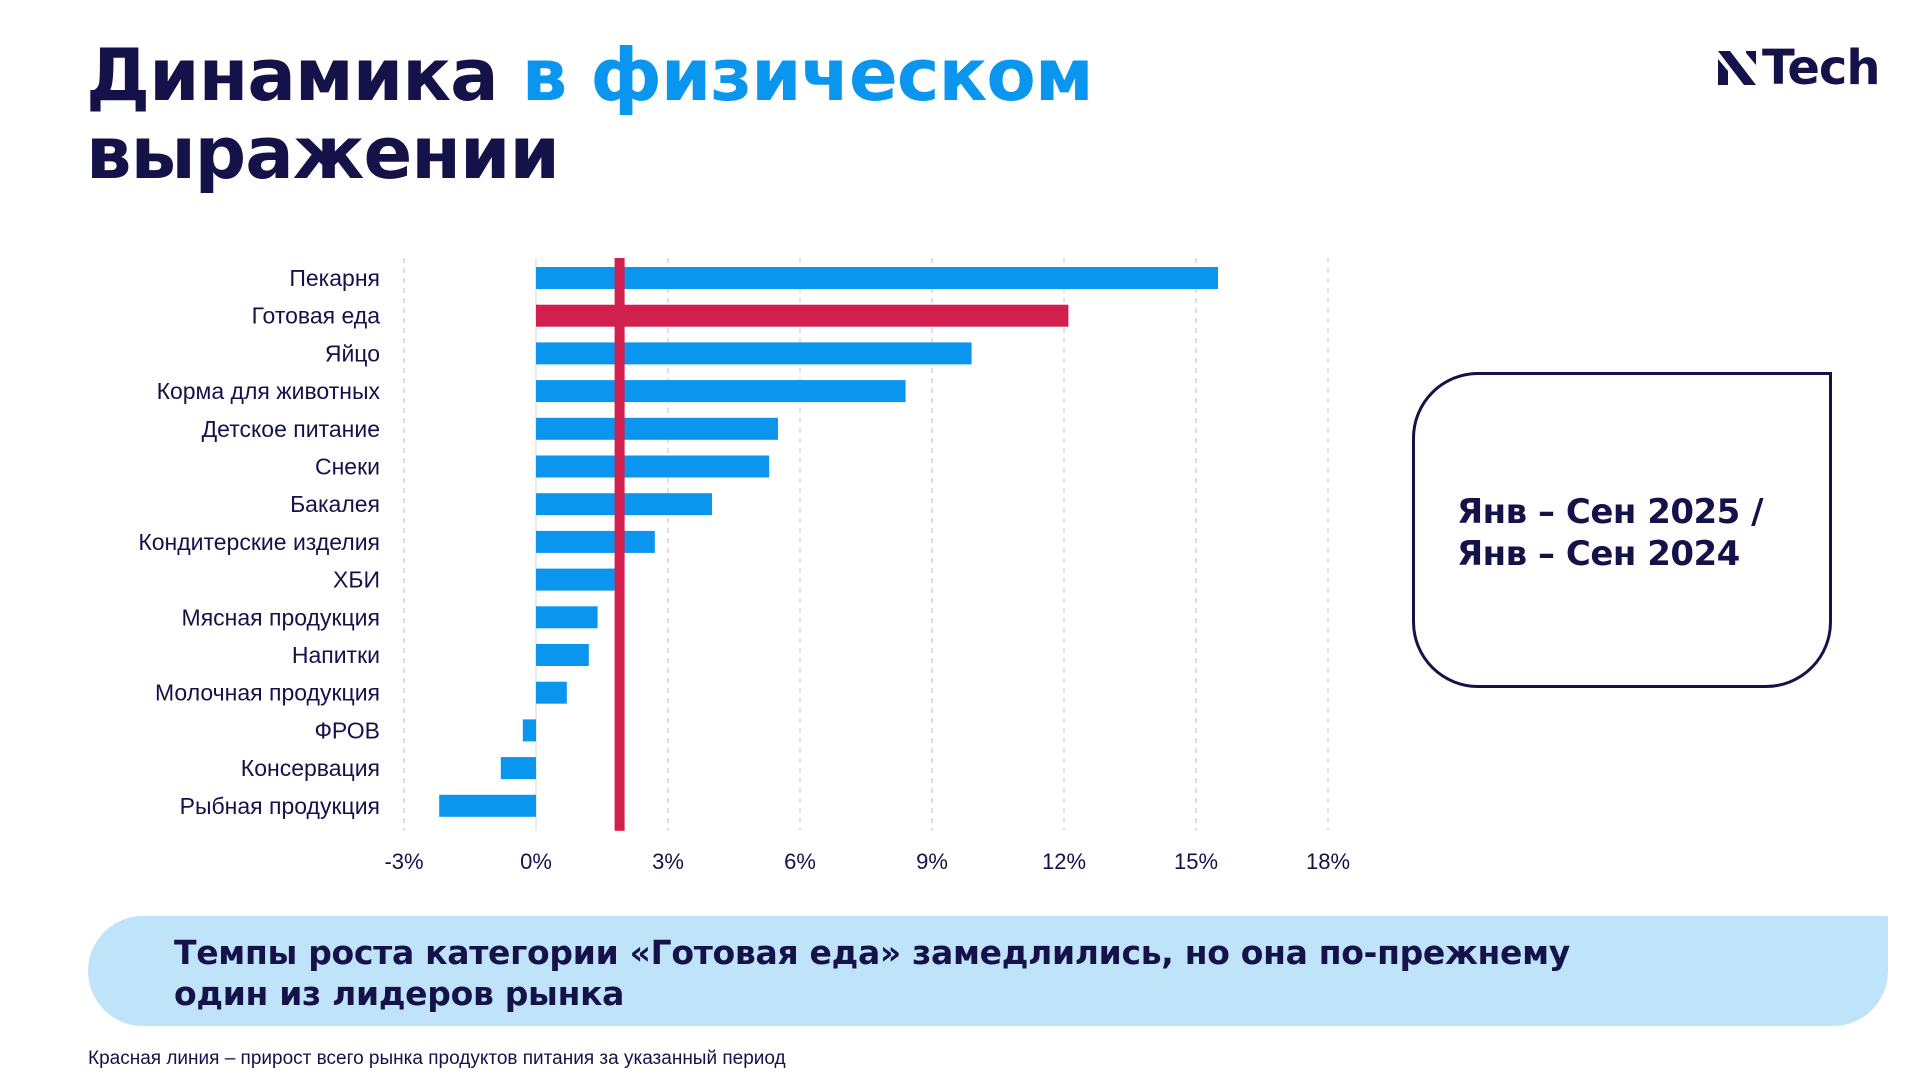  What do you see at coordinates (1737, 68) in the screenshot?
I see `n-logo-icon` at bounding box center [1737, 68].